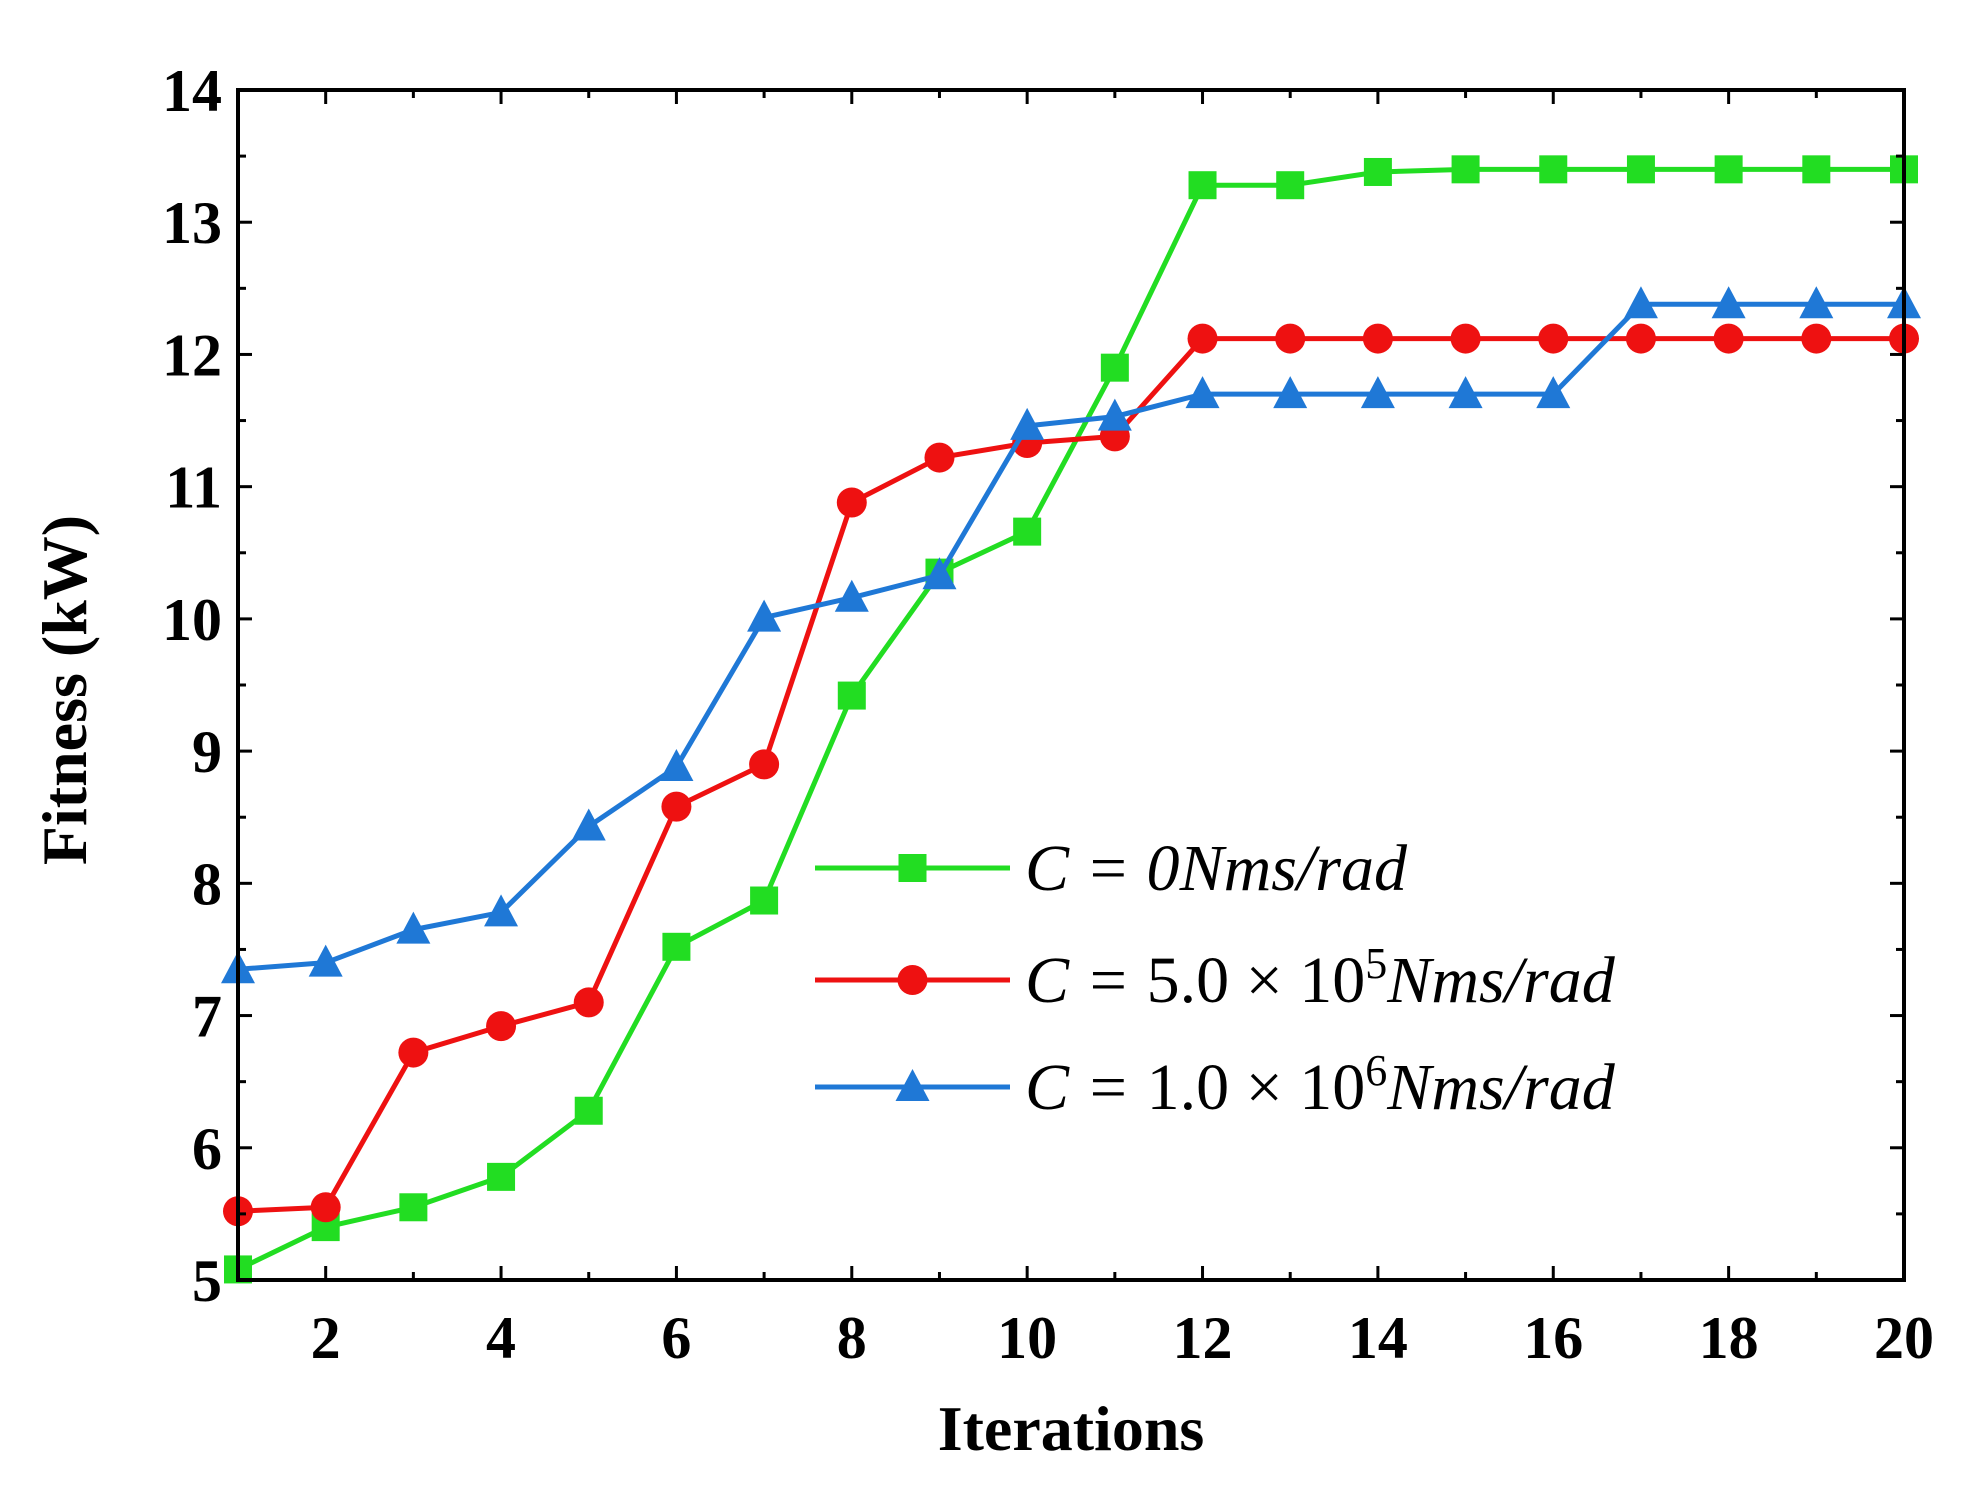 The image size is (1978, 1504). What do you see at coordinates (192, 355) in the screenshot?
I see `y-tick-label: 12` at bounding box center [192, 355].